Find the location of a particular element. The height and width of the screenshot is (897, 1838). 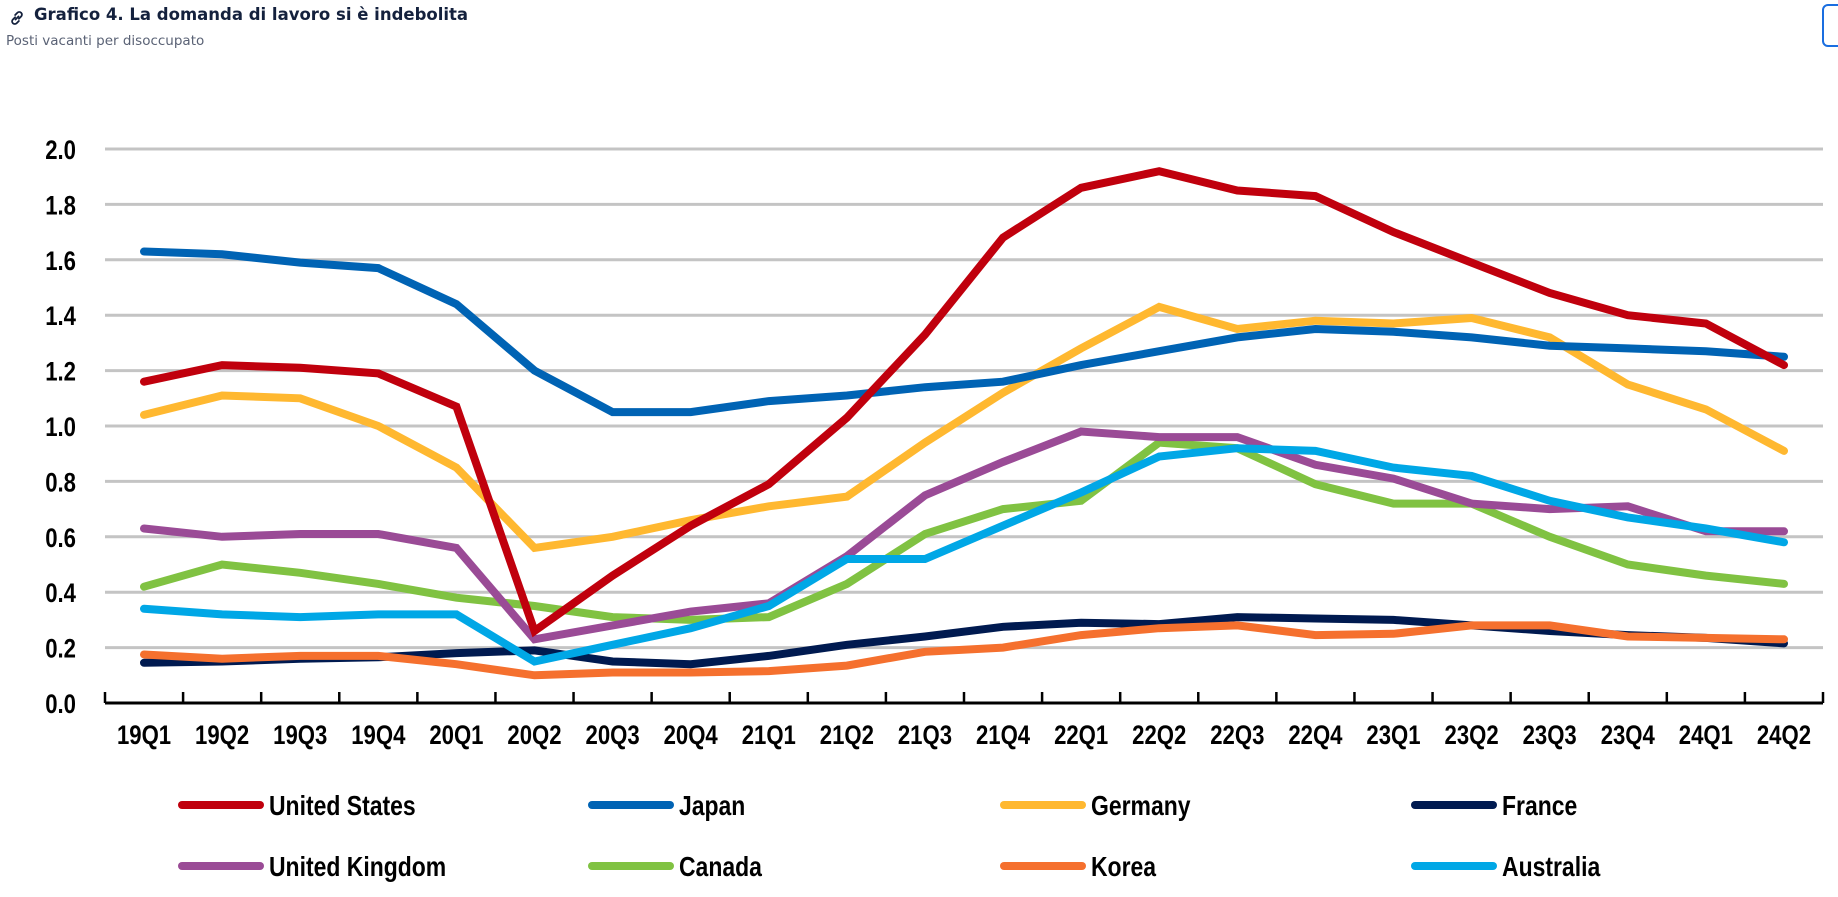

toolbar-button is located at coordinates (1830, 25).